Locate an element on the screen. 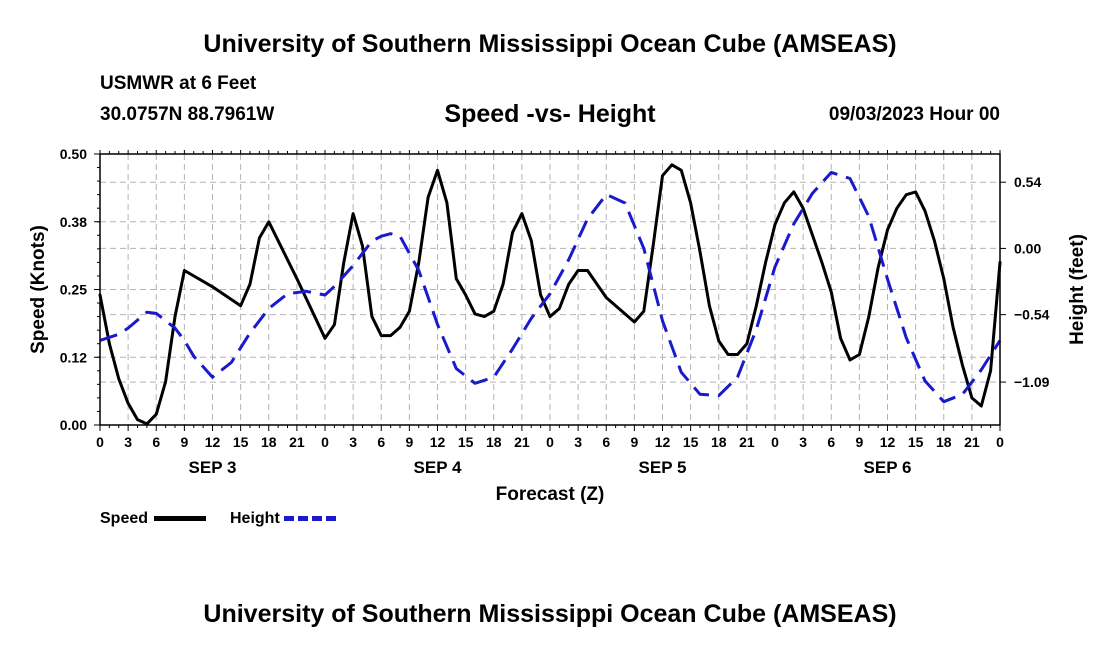  station-name: USMWR at 6 Feet is located at coordinates (178, 83).